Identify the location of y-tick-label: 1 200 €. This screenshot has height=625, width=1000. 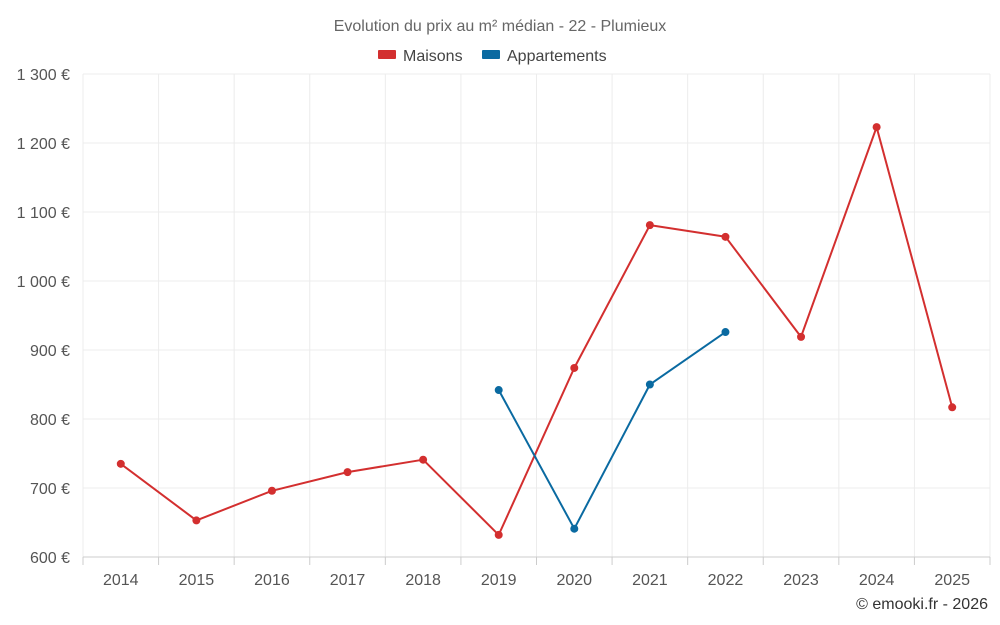
(43, 144).